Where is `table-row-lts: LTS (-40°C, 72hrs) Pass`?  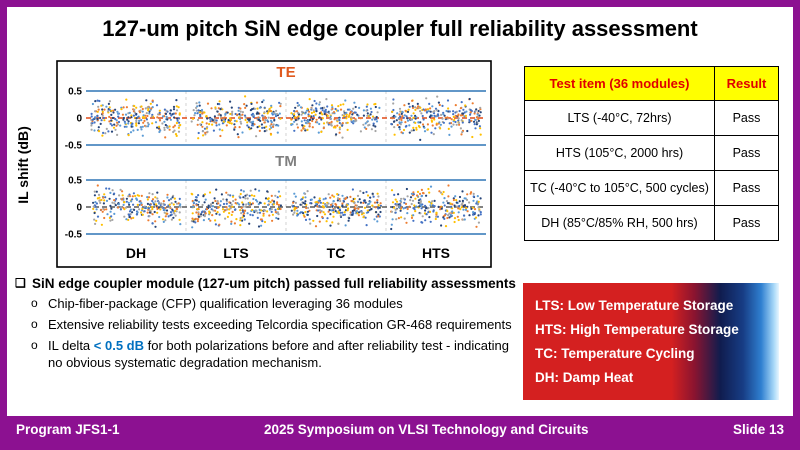 table-row-lts: LTS (-40°C, 72hrs) Pass is located at coordinates (651, 118).